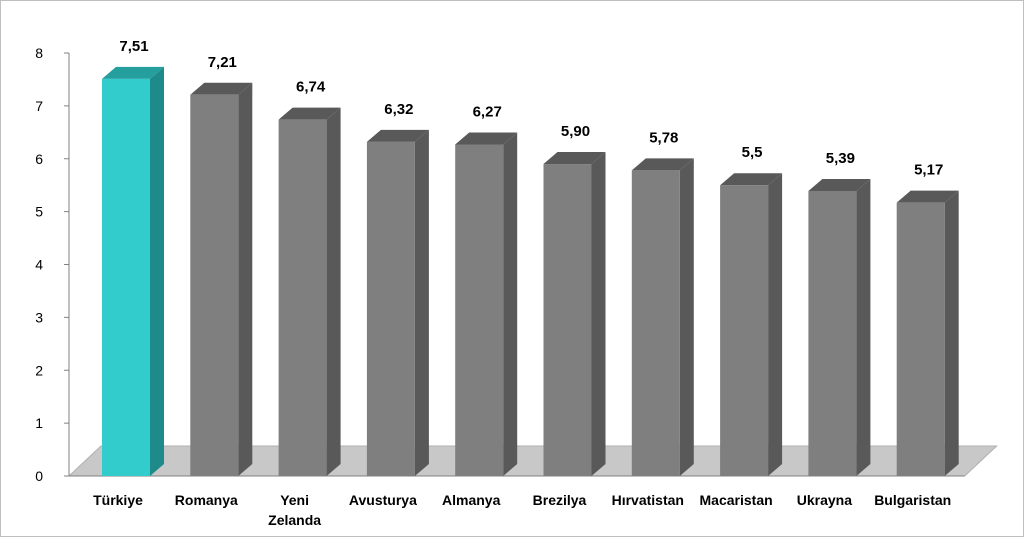 The height and width of the screenshot is (541, 1024). What do you see at coordinates (39, 317) in the screenshot?
I see `y-tick-label: 3` at bounding box center [39, 317].